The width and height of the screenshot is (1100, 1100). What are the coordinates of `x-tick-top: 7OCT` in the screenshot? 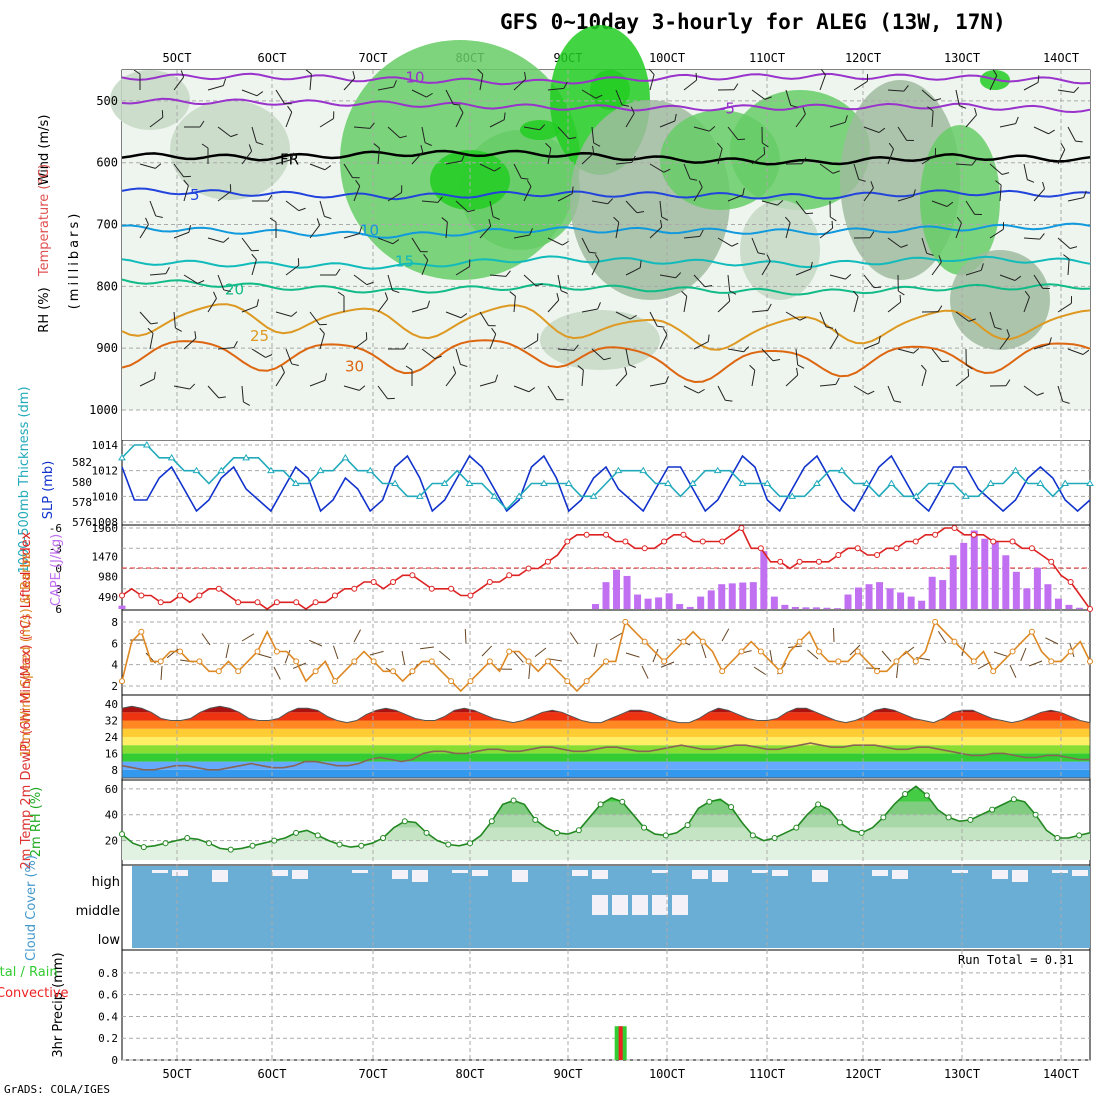 It's located at (373, 58).